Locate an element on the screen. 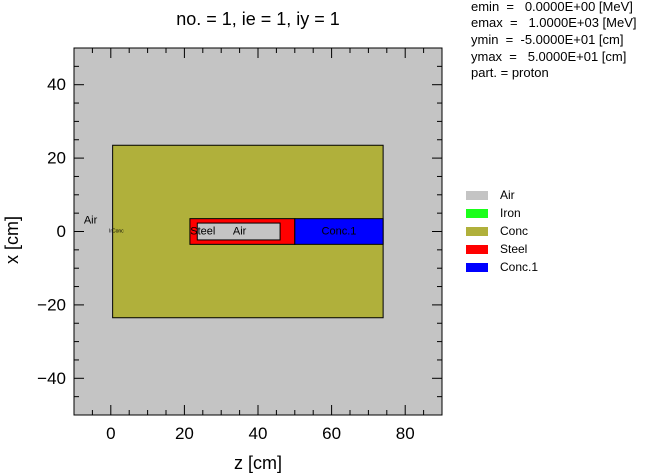 This screenshot has width=649, height=474. legend-item-conc-1: Conc.1 is located at coordinates (551, 269).